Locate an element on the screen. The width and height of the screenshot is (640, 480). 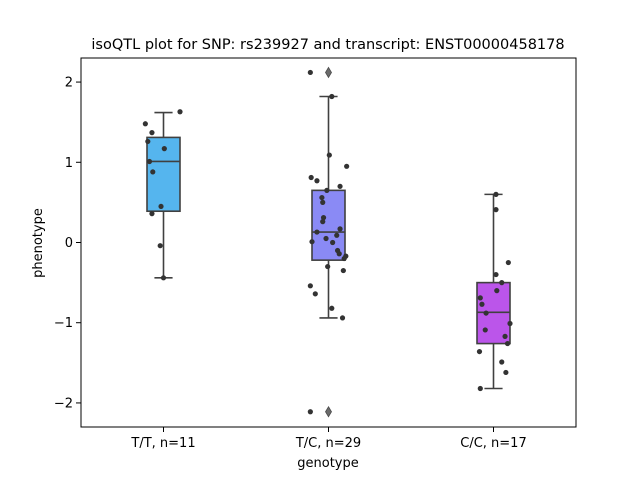
y-axis-title: phenotype is located at coordinates (38, 243).